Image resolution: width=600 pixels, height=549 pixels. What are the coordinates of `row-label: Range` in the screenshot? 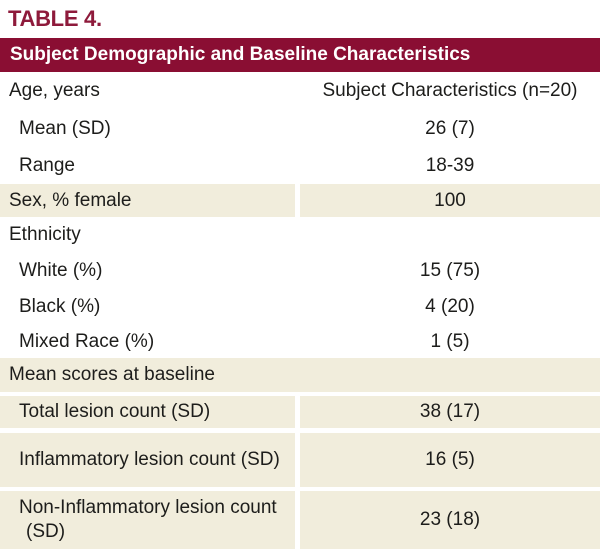 It's located at (47, 165).